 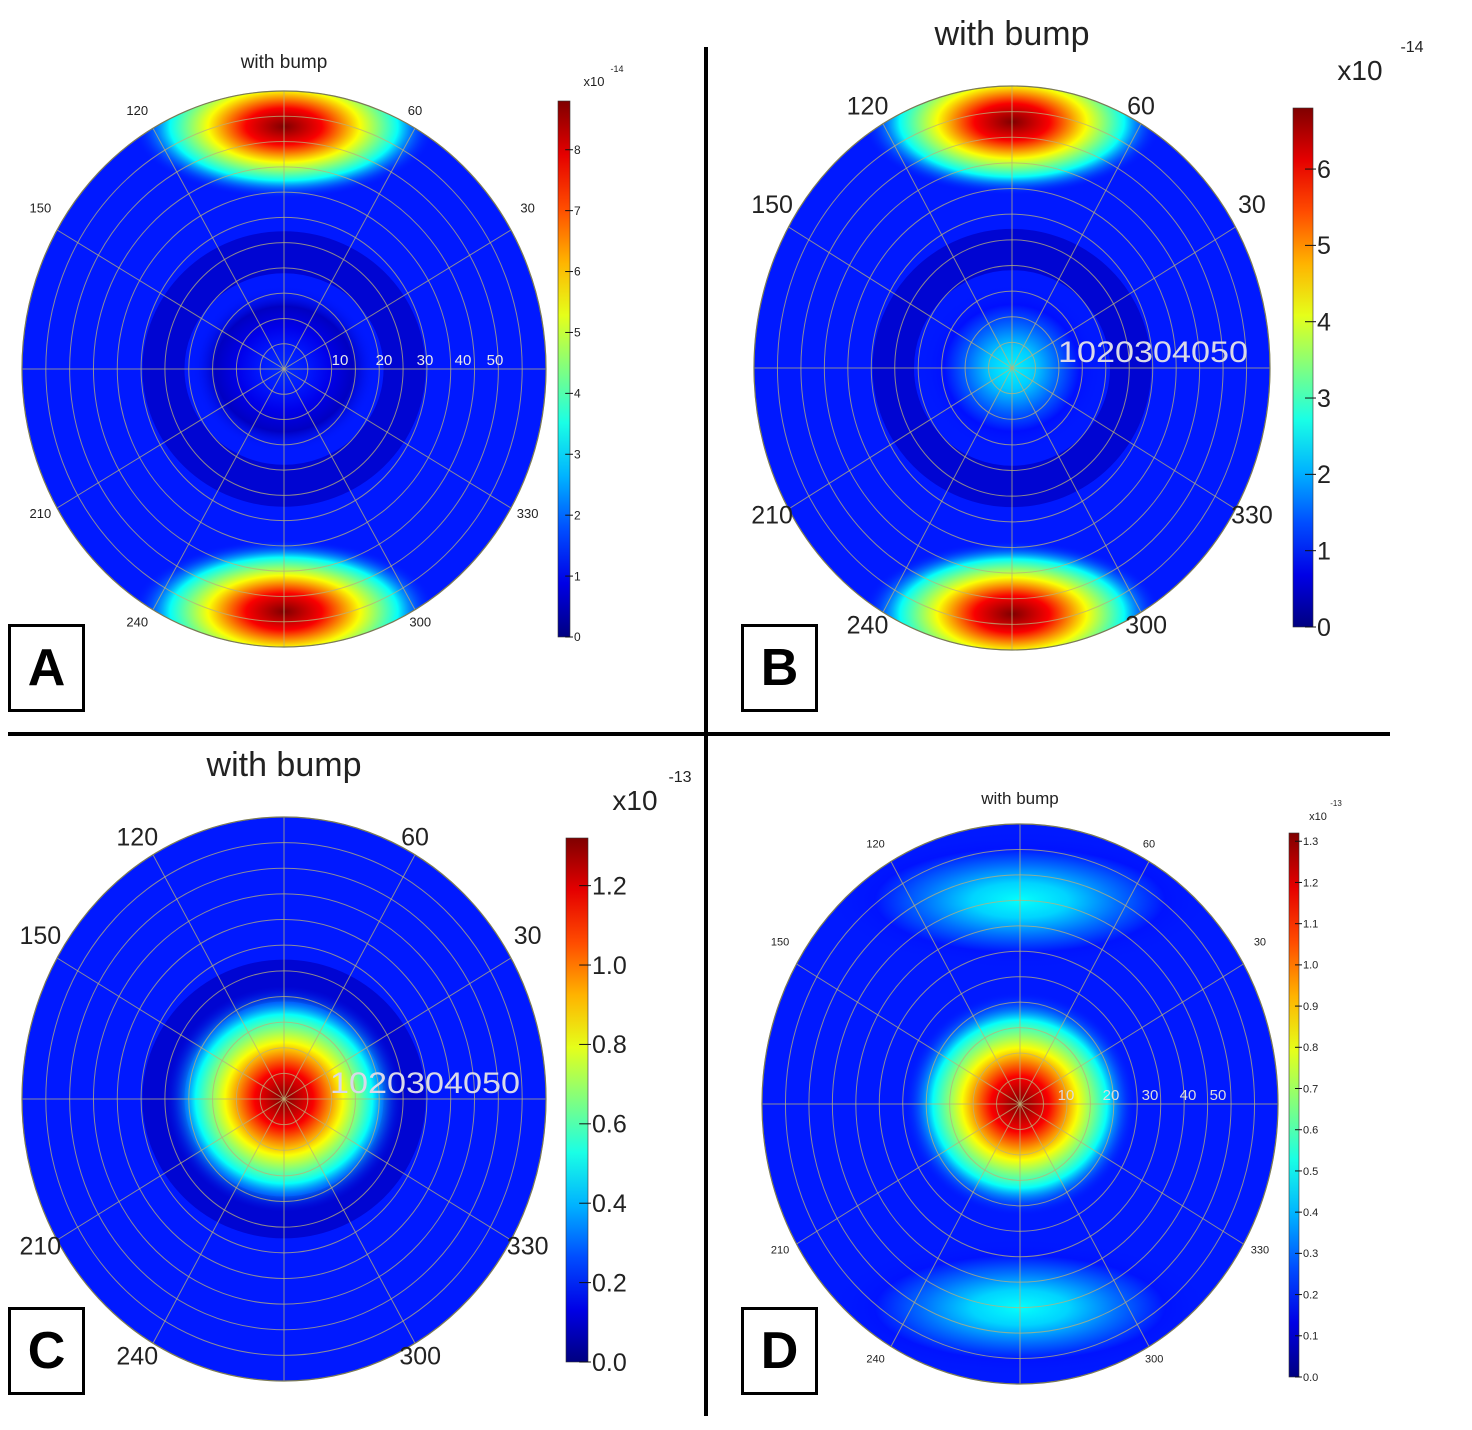 I want to click on angle-tick-b-330: 330, so click(x=1252, y=515).